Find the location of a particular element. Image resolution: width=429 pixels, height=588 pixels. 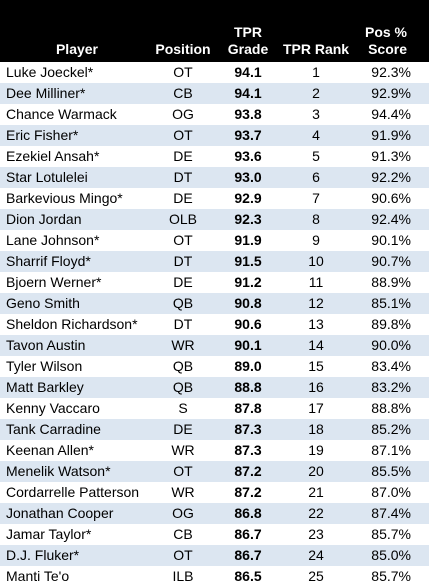

cell-player: D.J. Fluker* is located at coordinates (43, 555).